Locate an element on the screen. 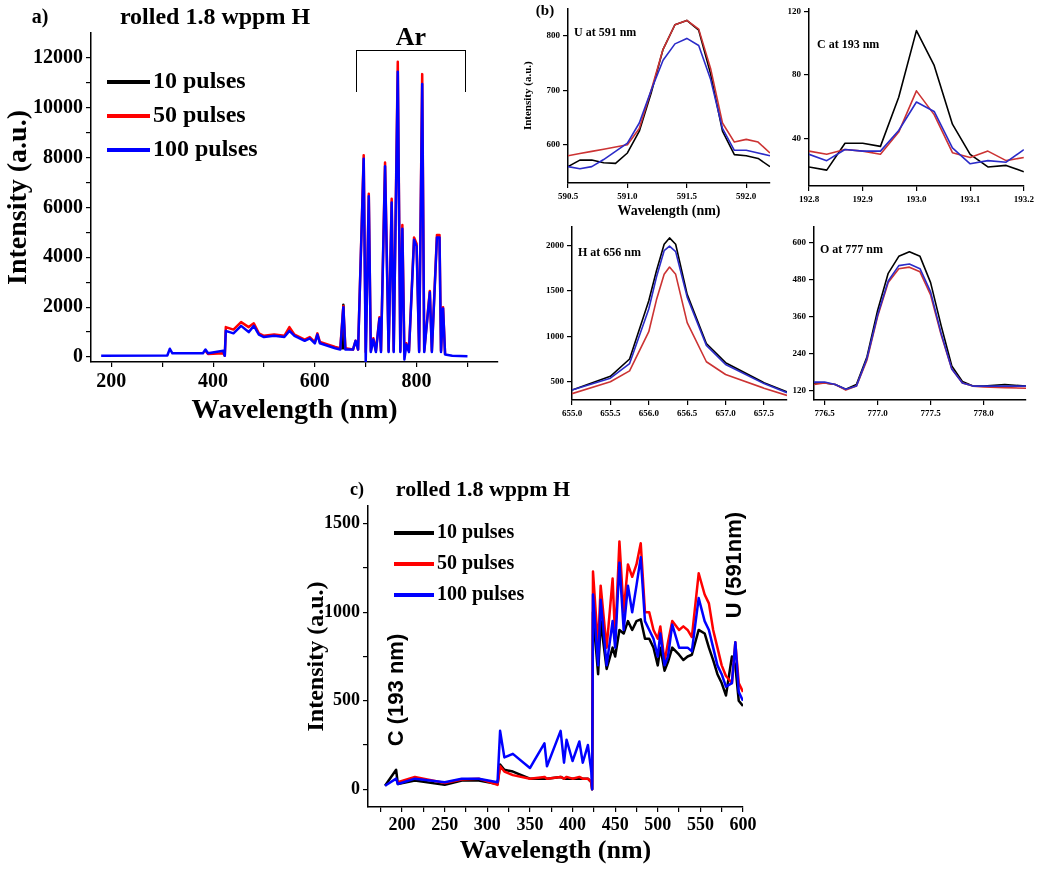 This screenshot has height=869, width=1037. y-tick-label: 360 is located at coordinates (799, 315).